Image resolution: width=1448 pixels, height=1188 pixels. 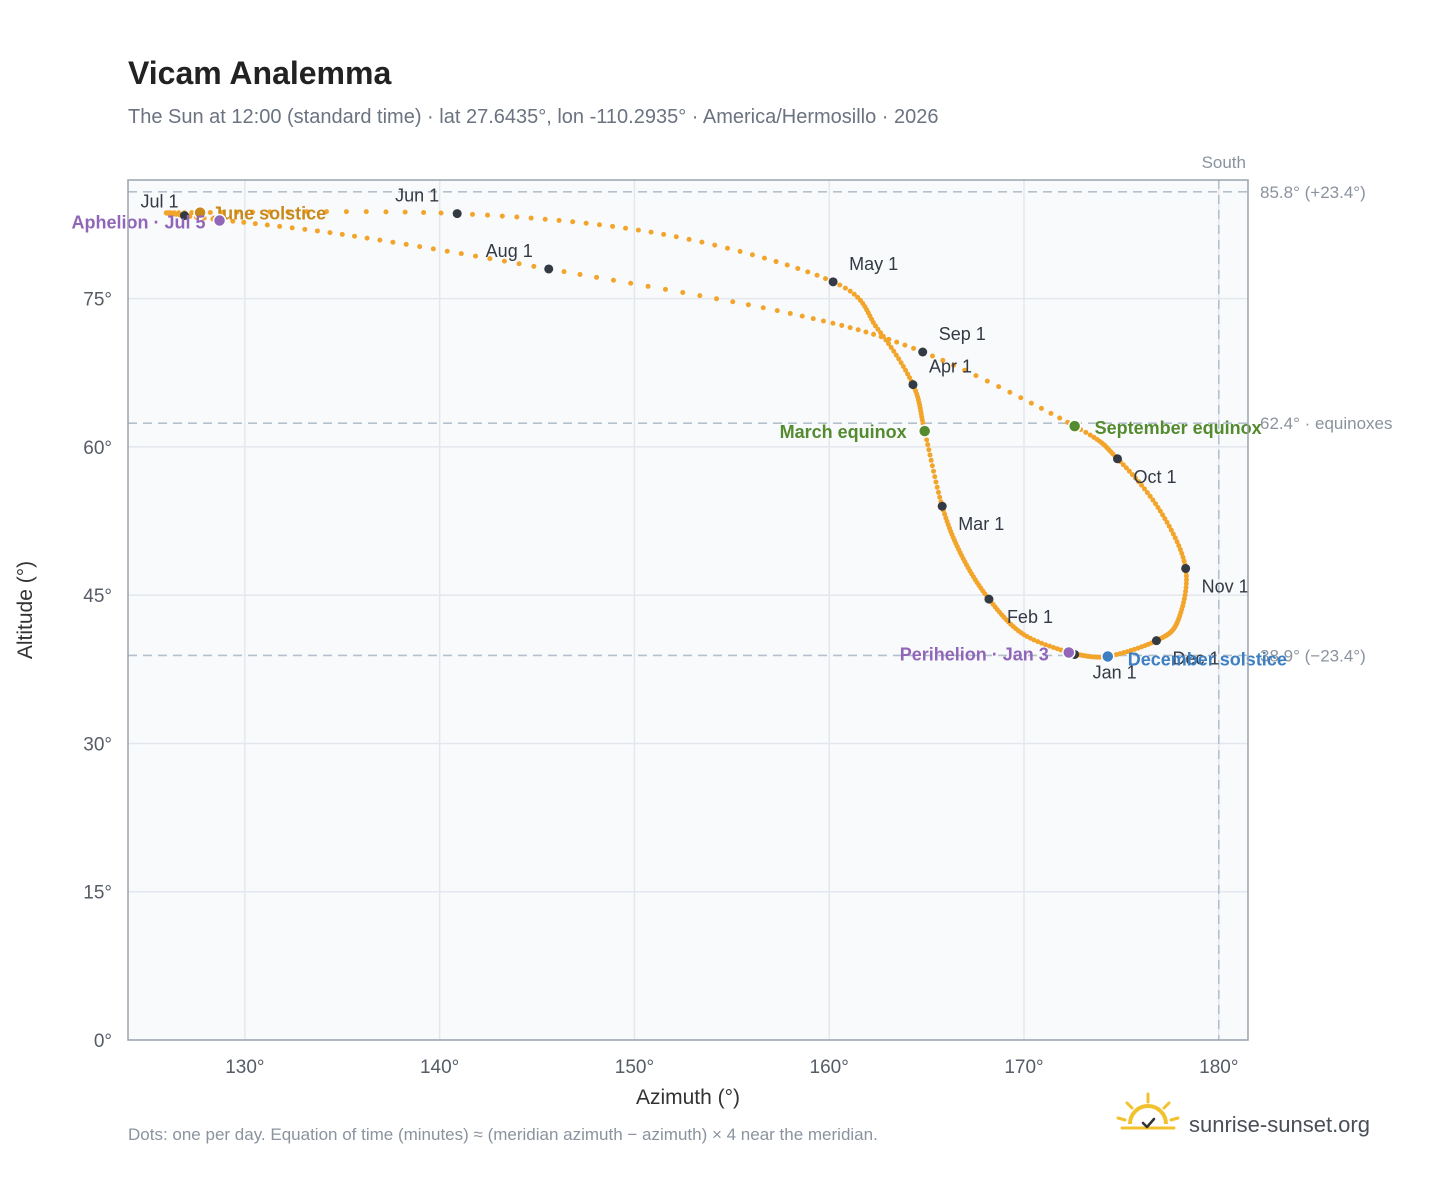 What do you see at coordinates (417, 196) in the screenshot?
I see `month-marker-label: Jun 1` at bounding box center [417, 196].